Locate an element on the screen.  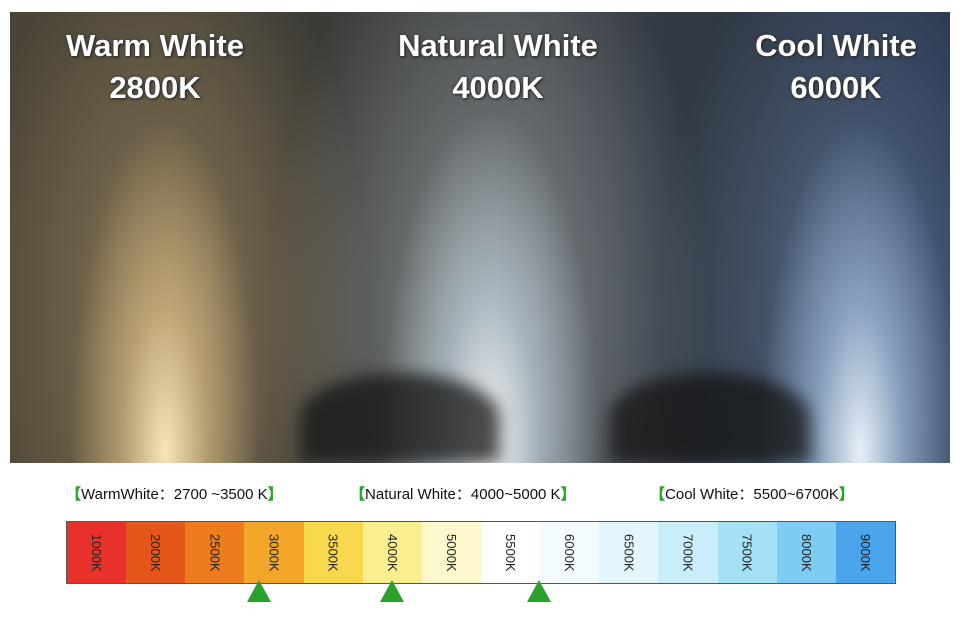
photo-label: Cool White 6000K is located at coordinates (818, 67).